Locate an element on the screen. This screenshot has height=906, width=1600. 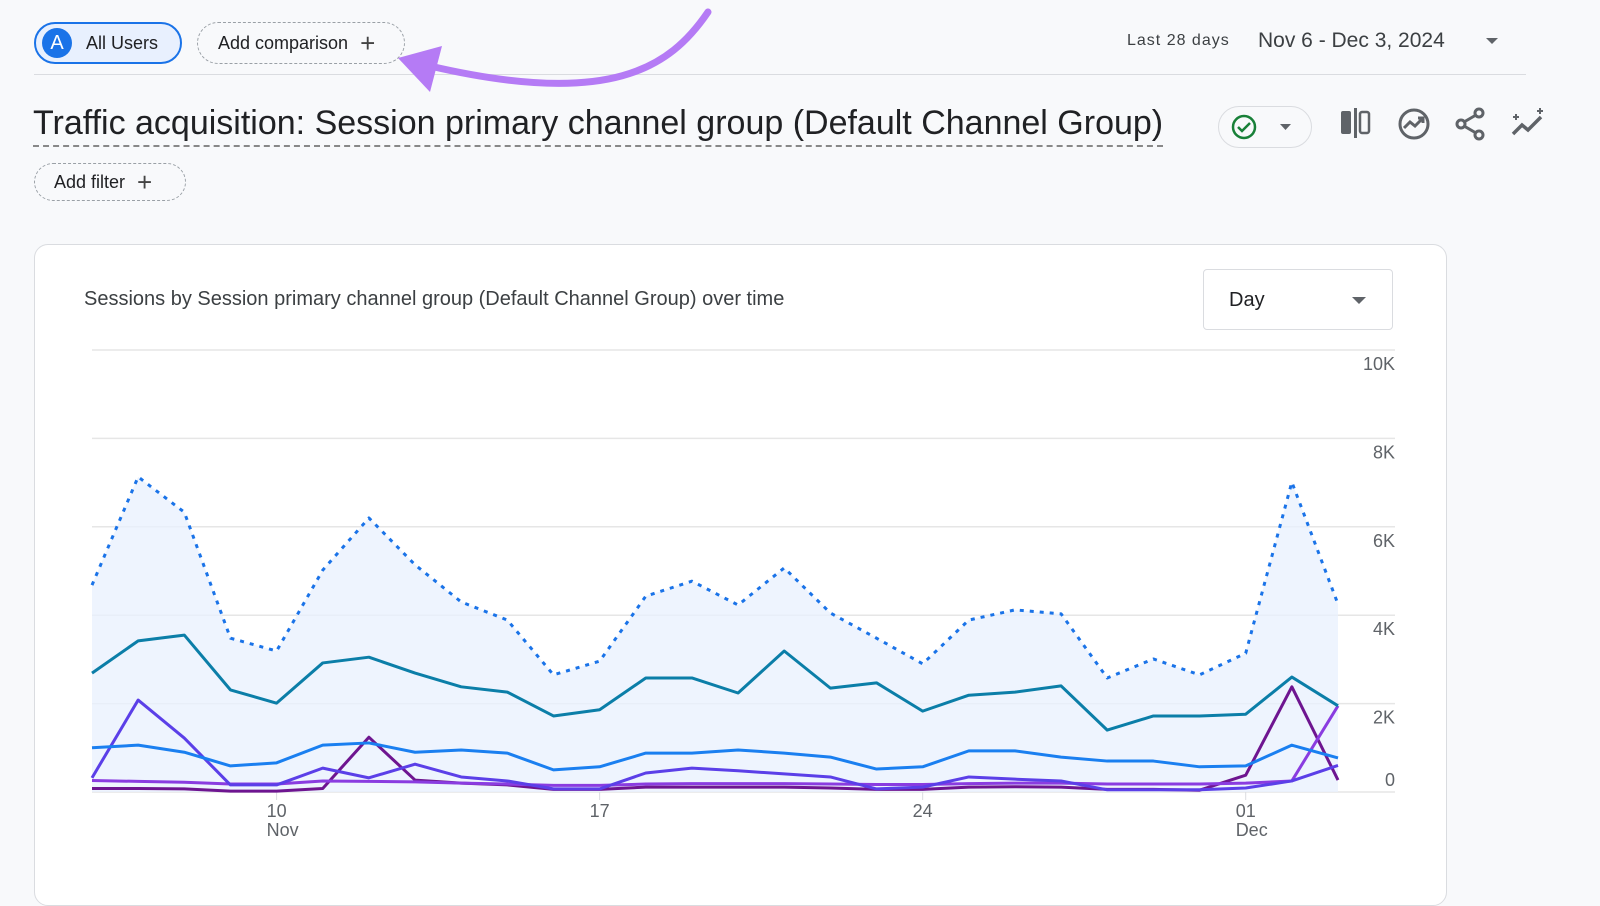
add-comparison-button: Add comparison + is located at coordinates (301, 43).